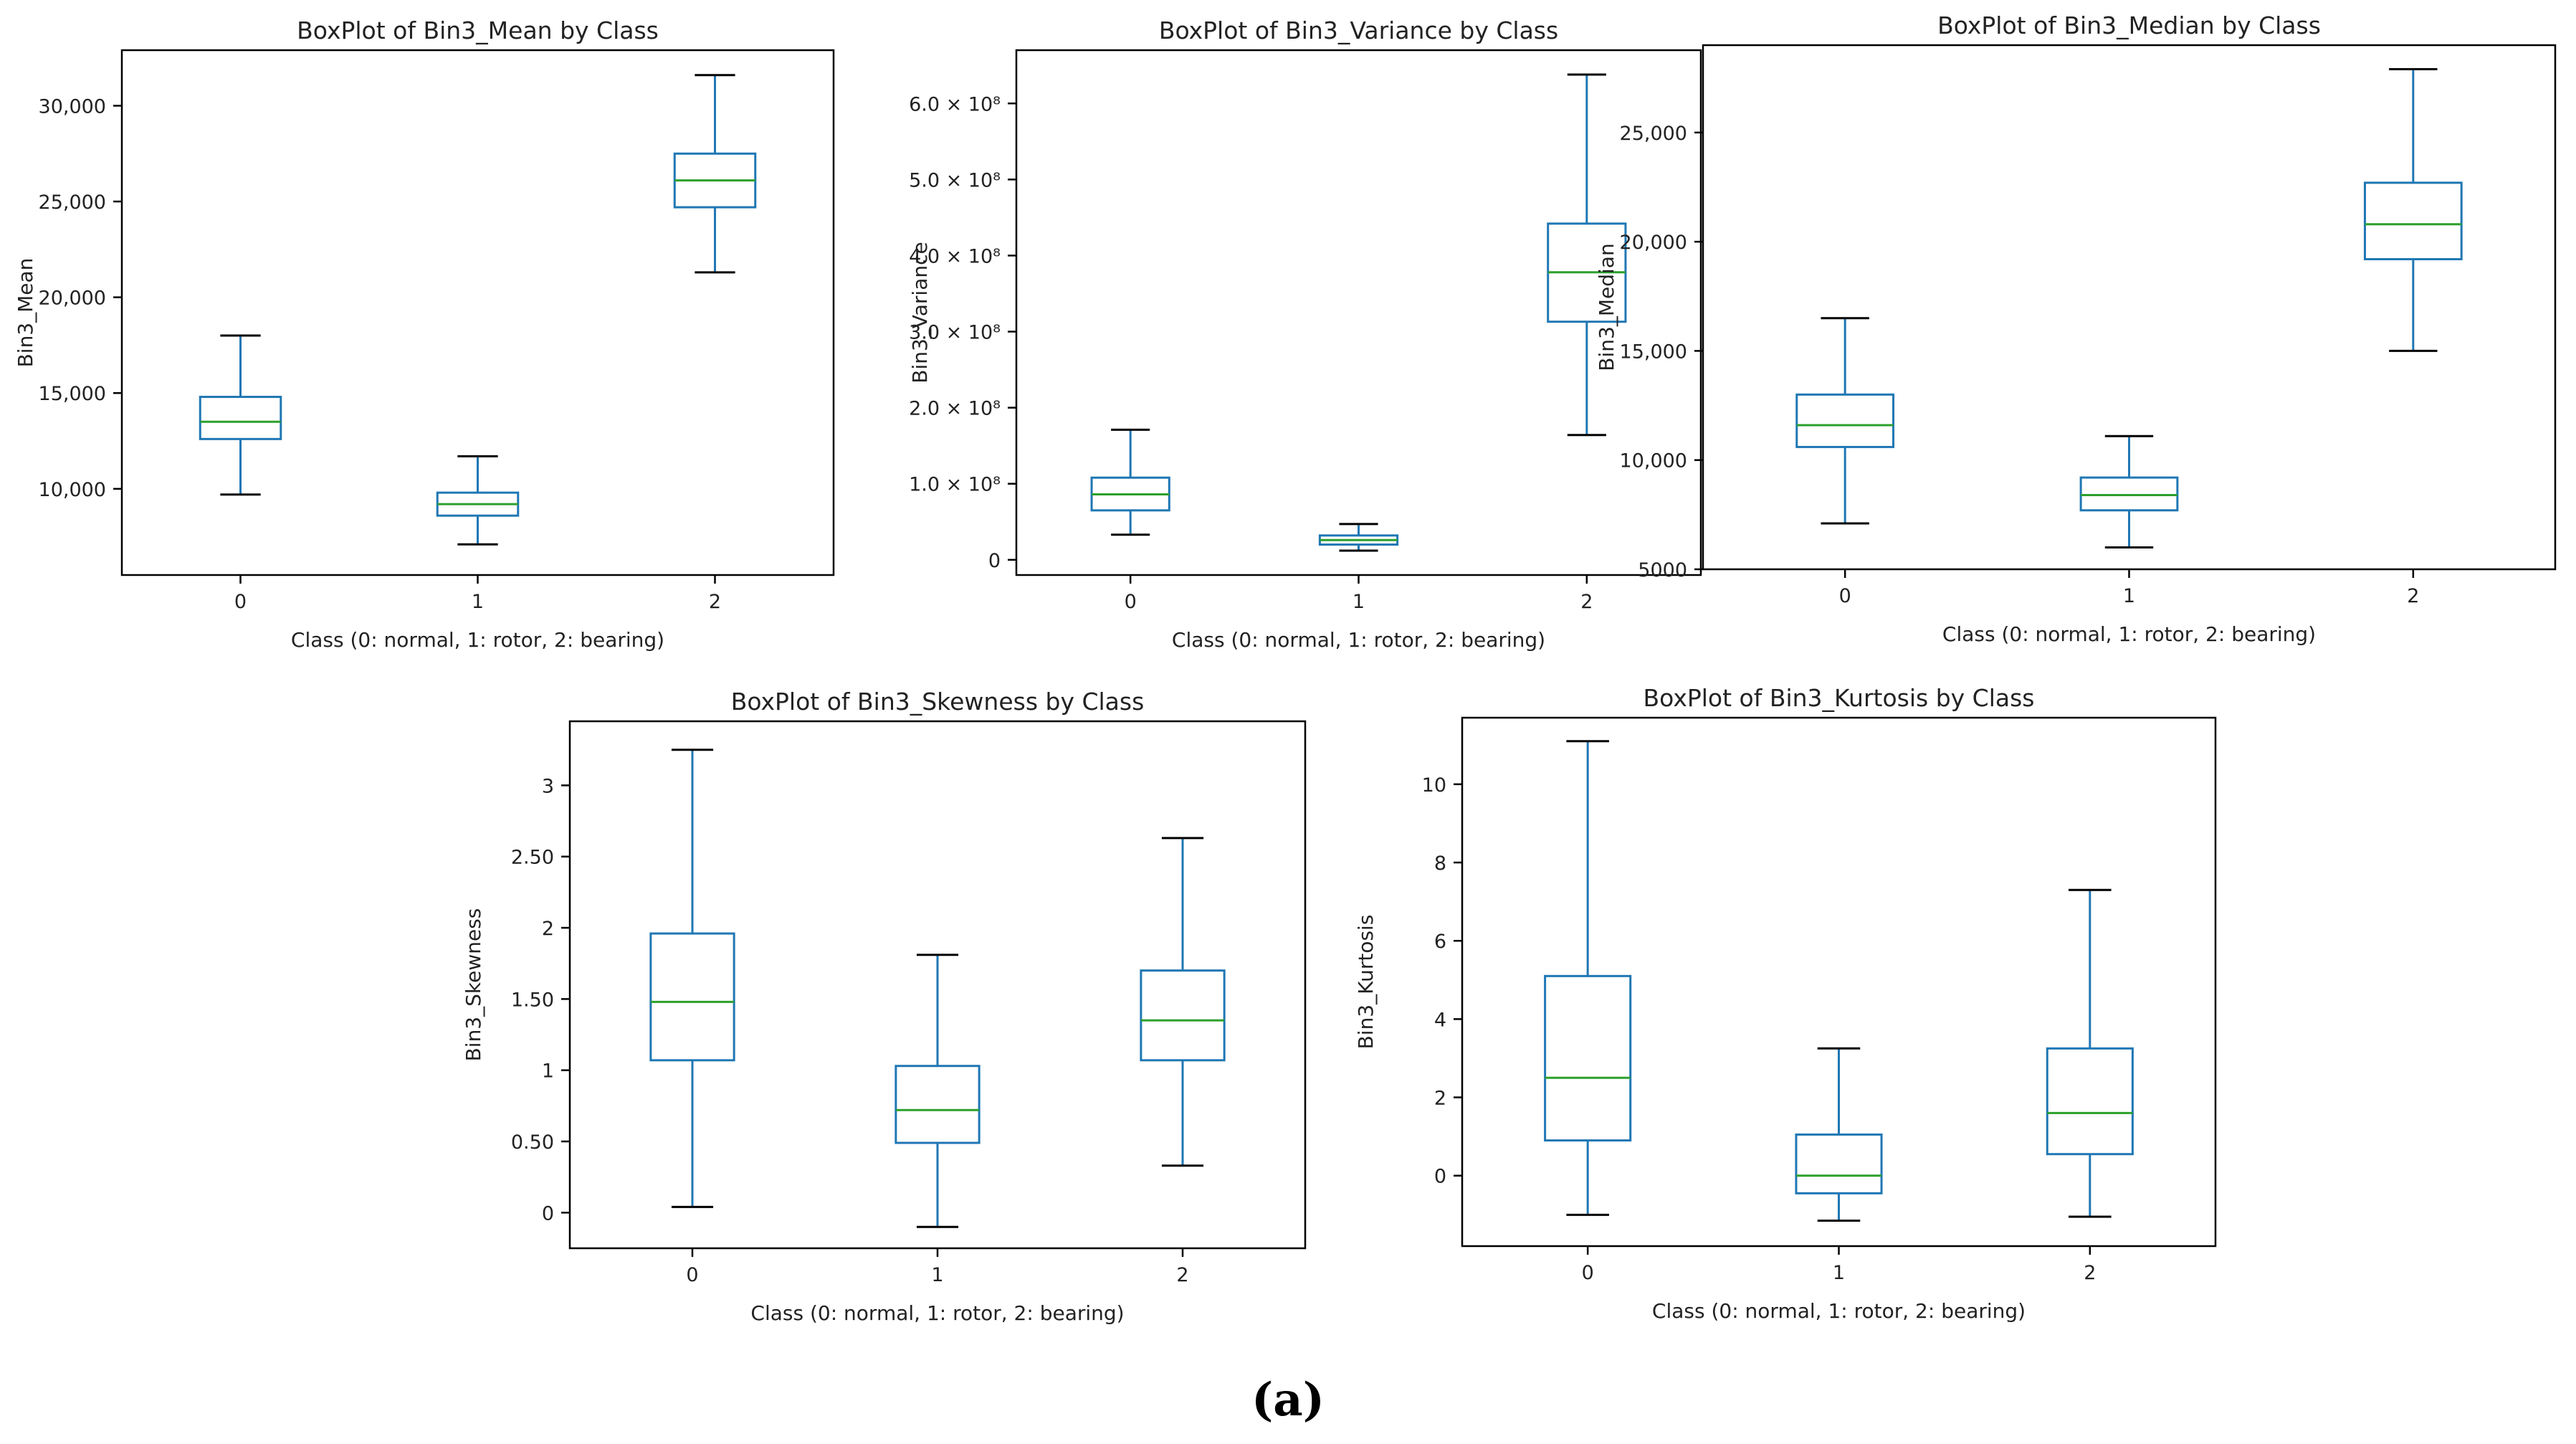 The height and width of the screenshot is (1444, 2576). I want to click on y-tick-label: 1, so click(548, 1071).